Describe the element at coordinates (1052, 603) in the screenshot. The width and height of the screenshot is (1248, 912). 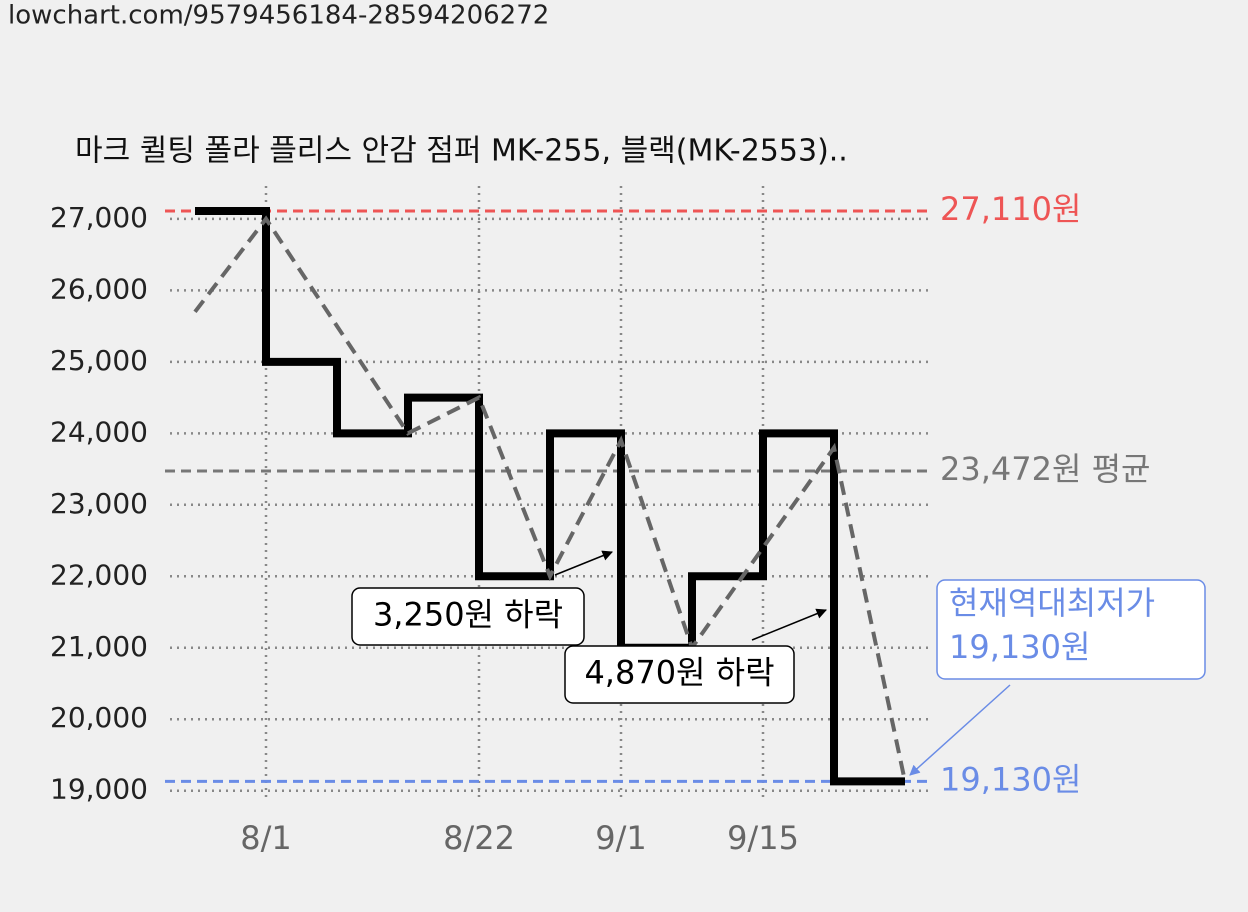
I see `annotation-text: 현재역대최저가` at that location.